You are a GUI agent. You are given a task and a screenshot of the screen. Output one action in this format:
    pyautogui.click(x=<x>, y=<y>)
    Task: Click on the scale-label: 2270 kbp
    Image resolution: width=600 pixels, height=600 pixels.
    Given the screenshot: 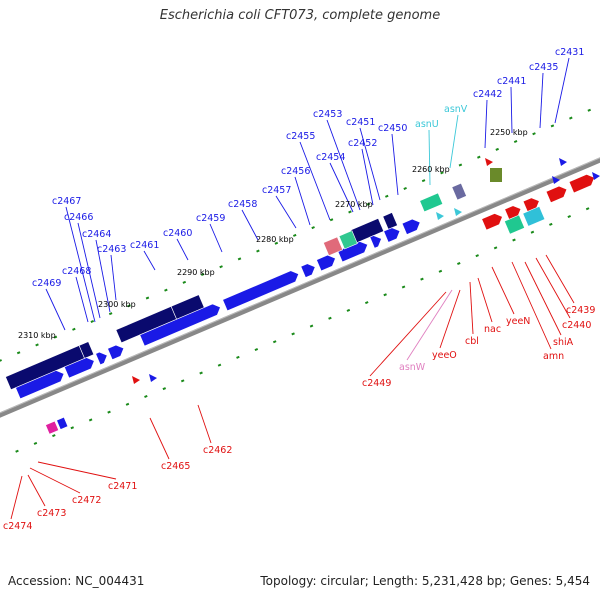 What is the action you would take?
    pyautogui.click(x=354, y=204)
    